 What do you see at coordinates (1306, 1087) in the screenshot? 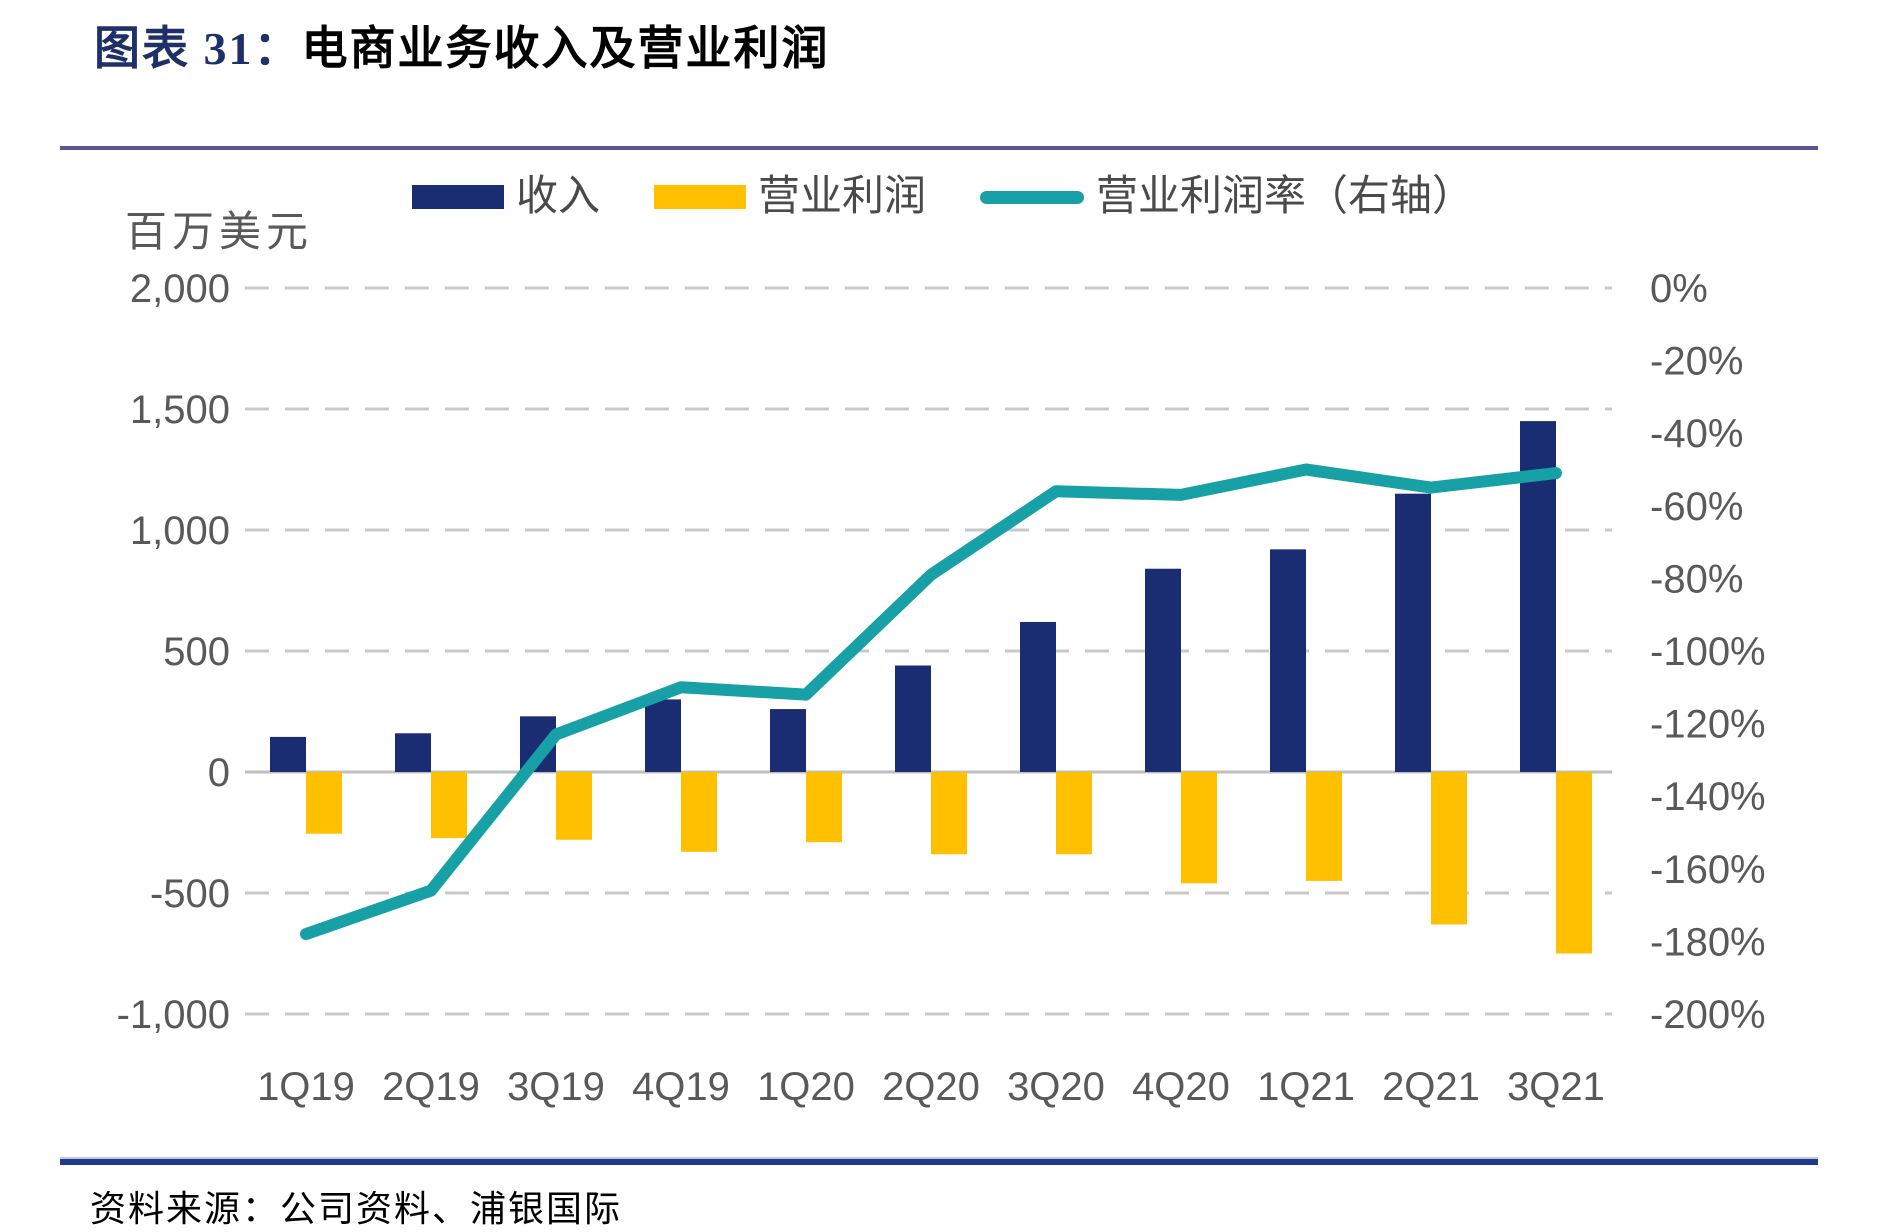
I see `x-tick-1Q21: 1Q21` at bounding box center [1306, 1087].